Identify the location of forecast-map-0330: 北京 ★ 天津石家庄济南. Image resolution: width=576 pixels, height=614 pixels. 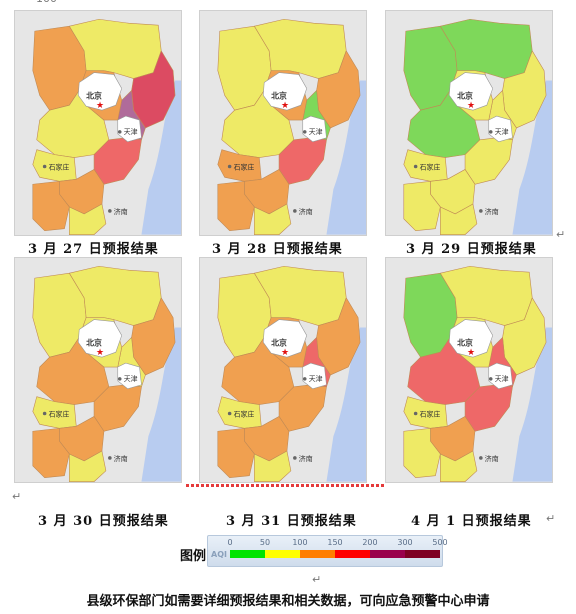
(98, 370).